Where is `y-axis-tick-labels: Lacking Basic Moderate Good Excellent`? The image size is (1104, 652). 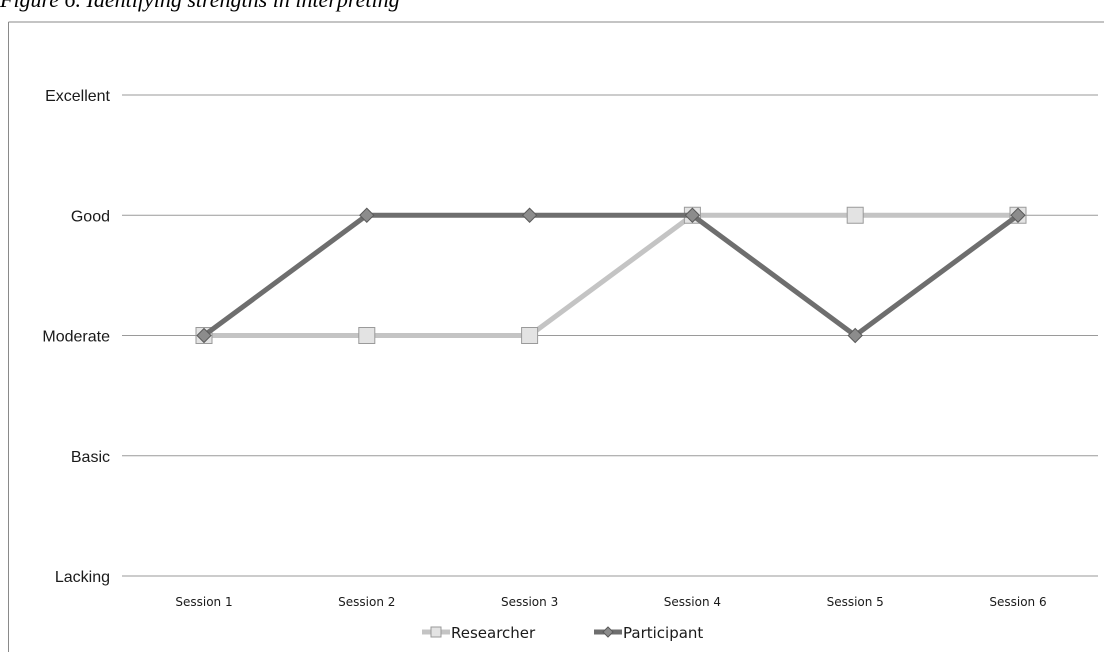 y-axis-tick-labels: Lacking Basic Moderate Good Excellent is located at coordinates (76, 337).